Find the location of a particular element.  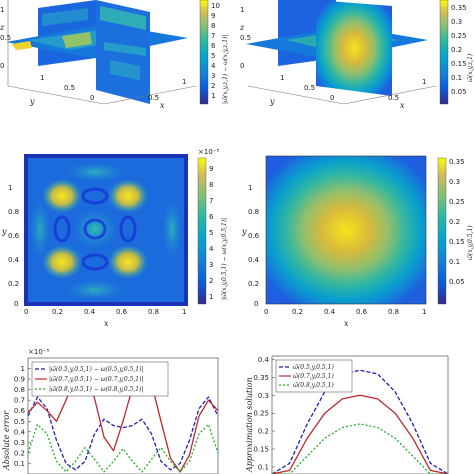

p5-ytick-1: 1 is located at coordinates (23, 369).